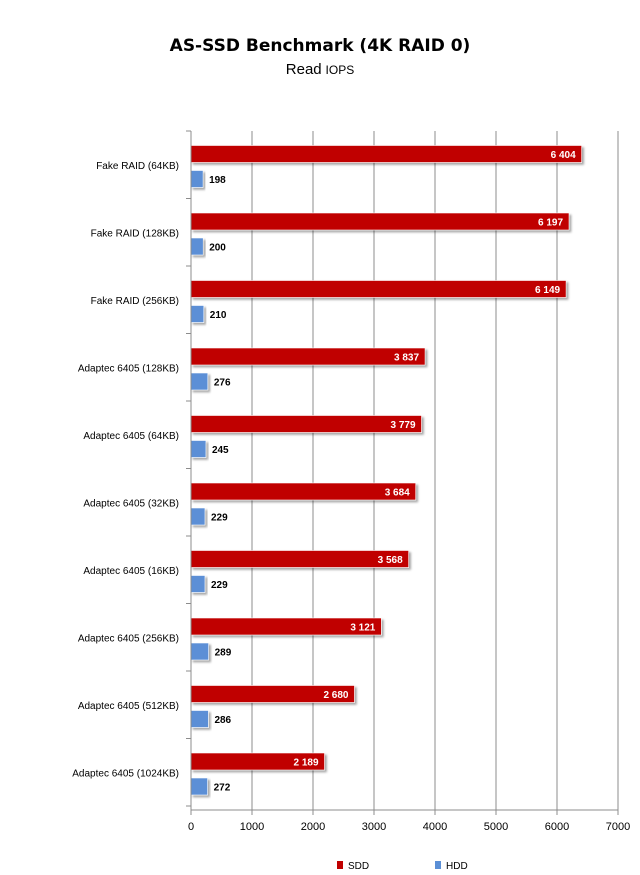  Describe the element at coordinates (550, 223) in the screenshot. I see `sdd-value-label: 6 197` at that location.